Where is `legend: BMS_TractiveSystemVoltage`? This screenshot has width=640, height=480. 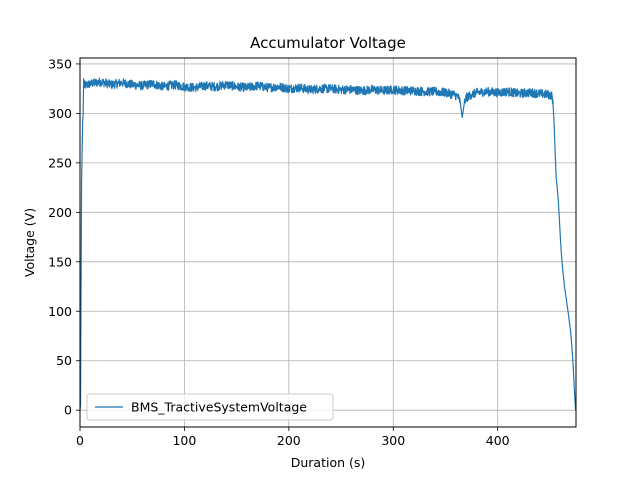
legend: BMS_TractiveSystemVoltage is located at coordinates (210, 407).